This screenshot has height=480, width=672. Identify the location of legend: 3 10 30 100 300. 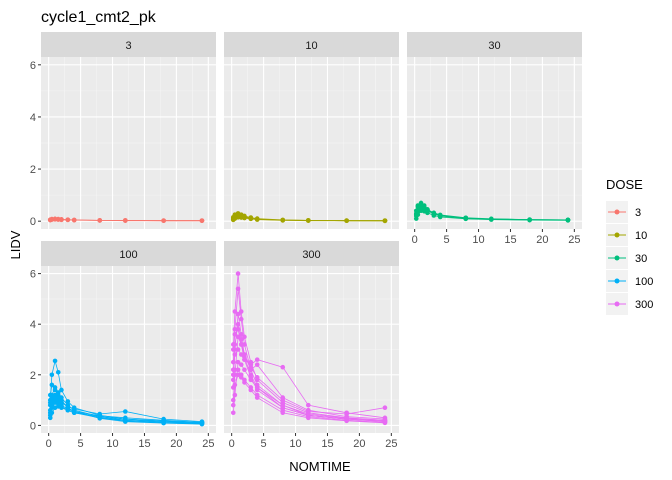
(629, 258).